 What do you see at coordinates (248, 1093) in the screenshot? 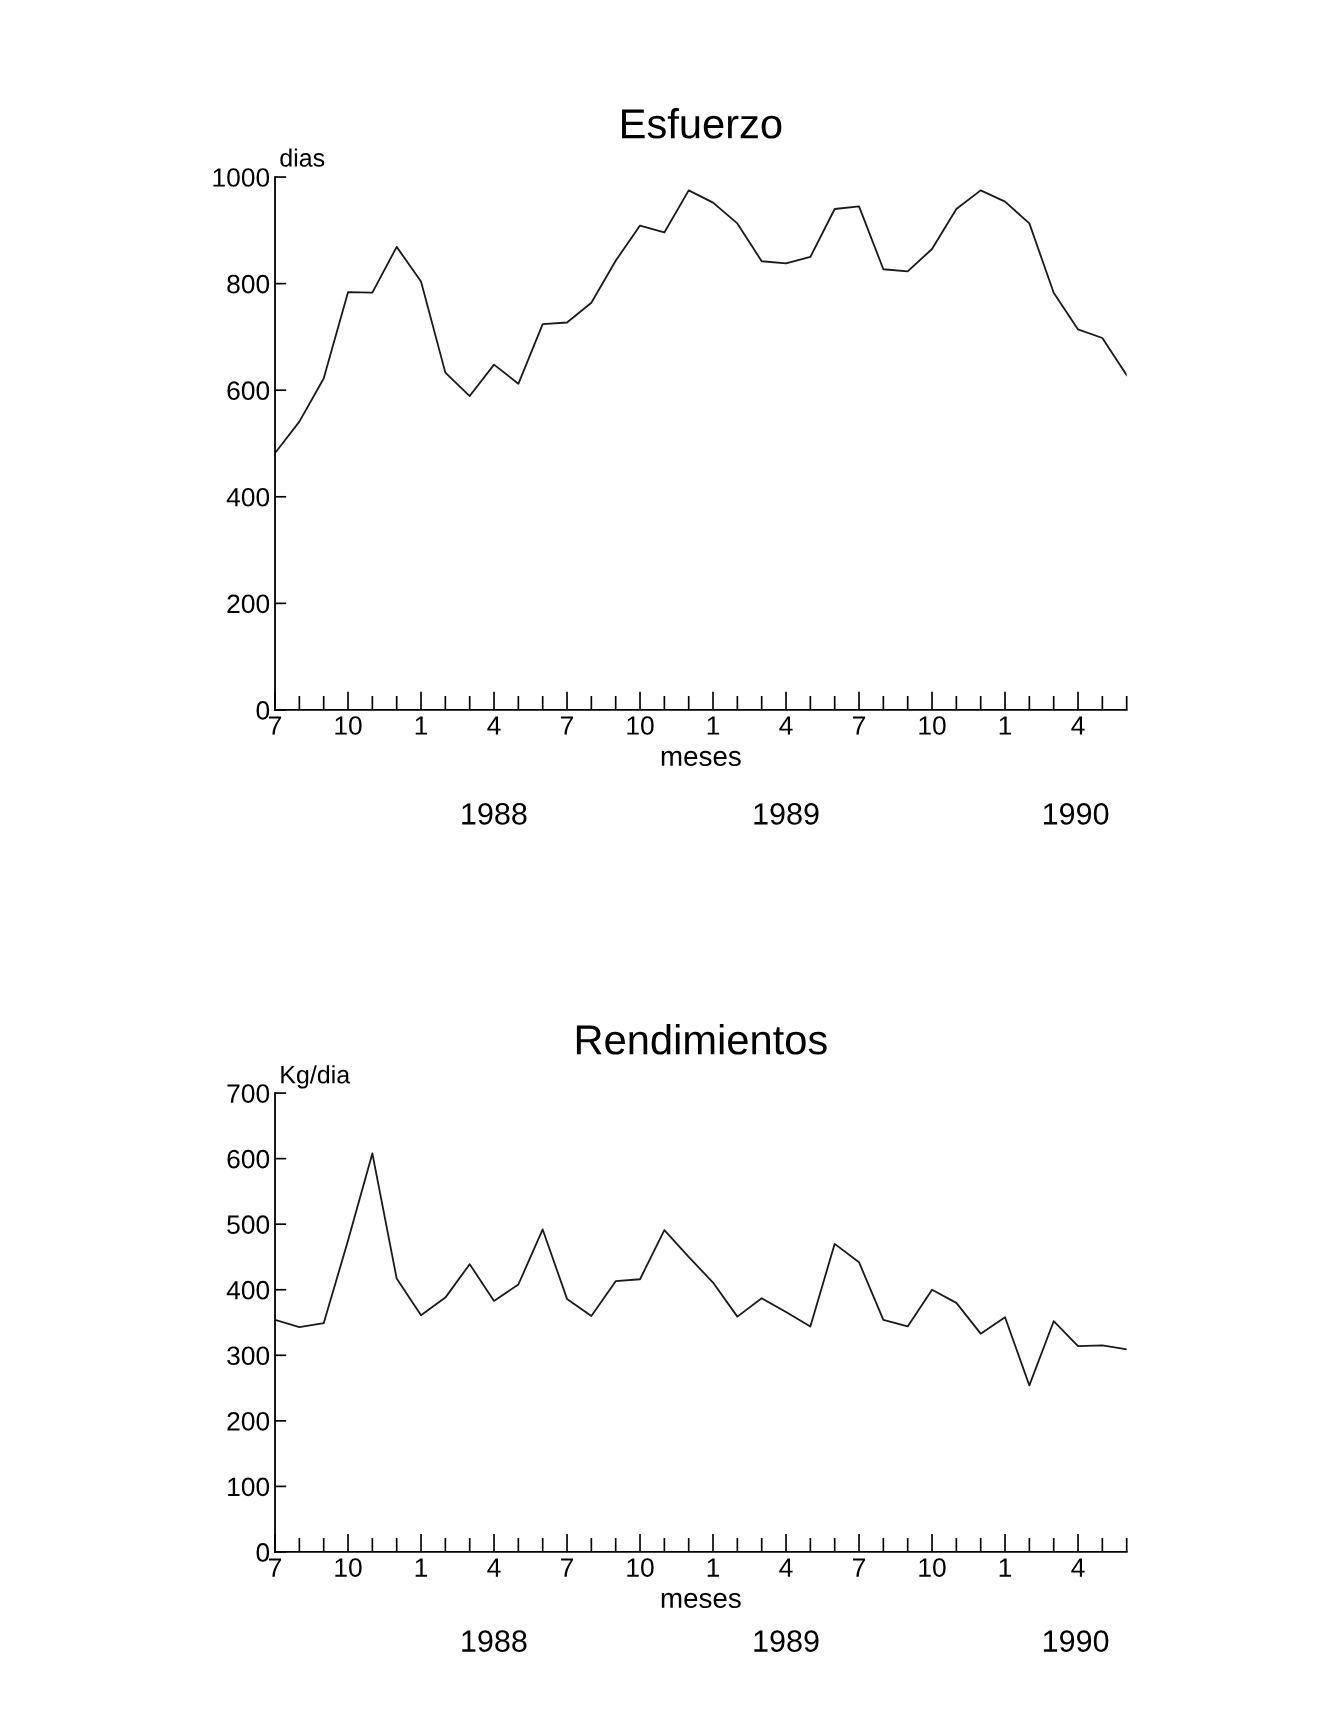
I see `y-tick-label: 700` at bounding box center [248, 1093].